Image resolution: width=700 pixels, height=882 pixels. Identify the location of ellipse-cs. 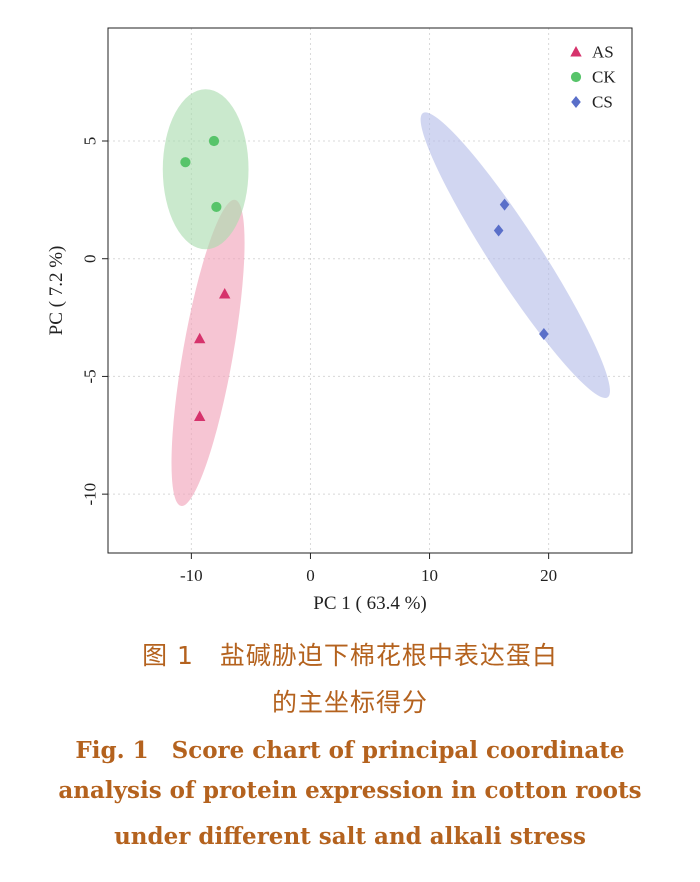
(515, 255).